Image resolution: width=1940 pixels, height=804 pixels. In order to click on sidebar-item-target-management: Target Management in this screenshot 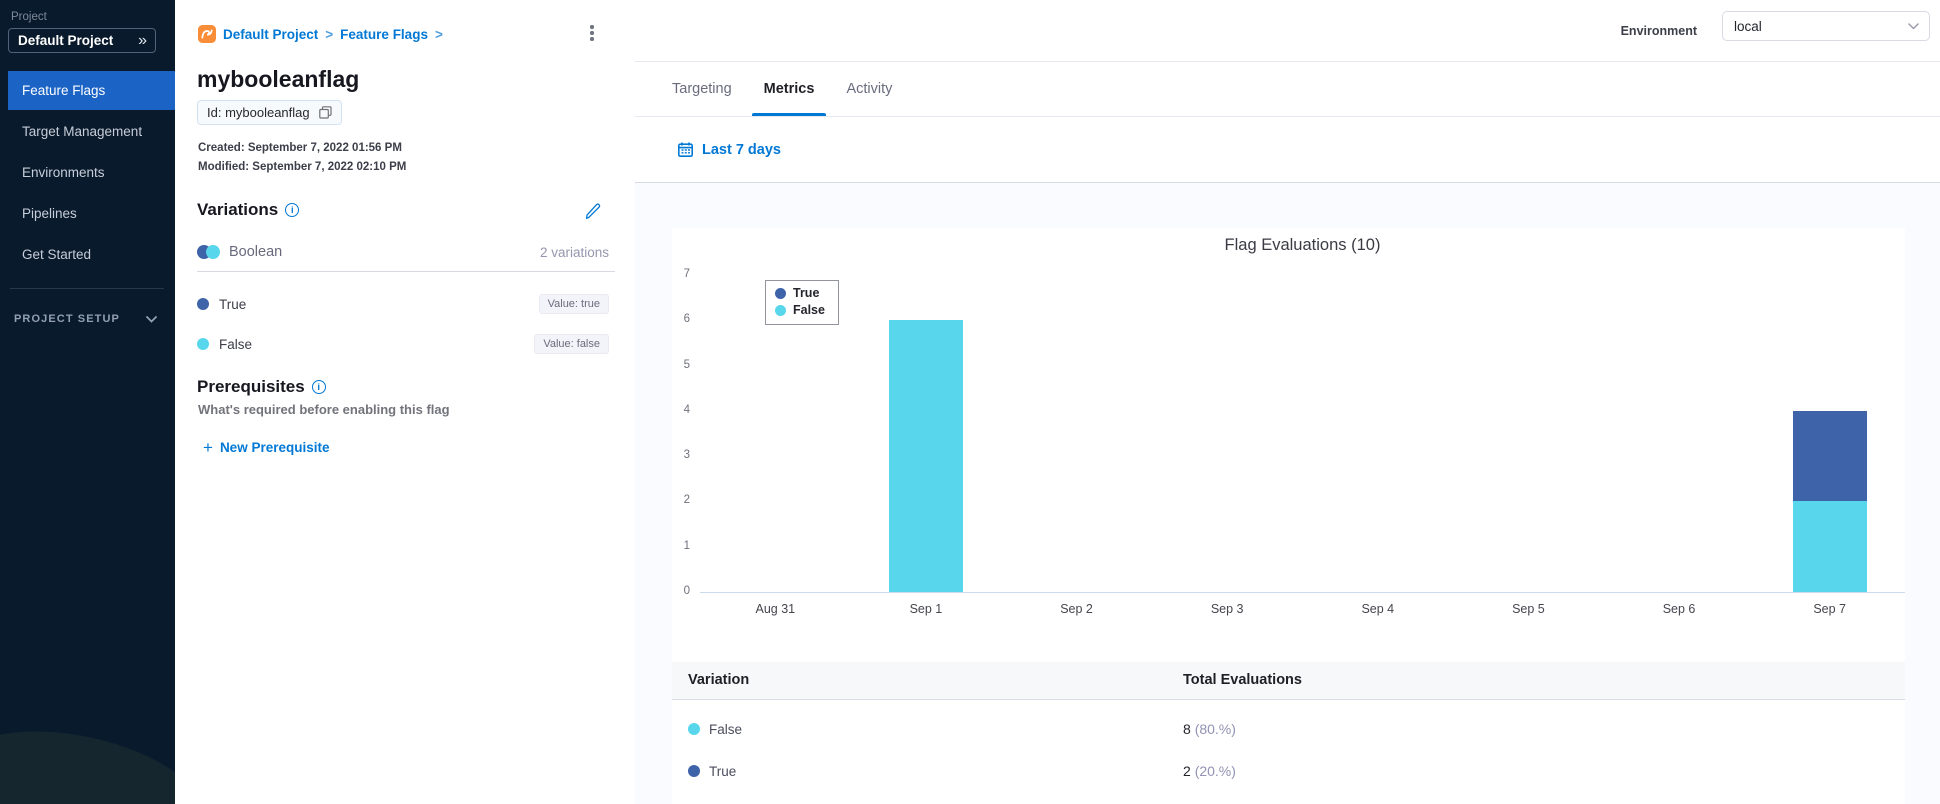, I will do `click(87, 131)`.